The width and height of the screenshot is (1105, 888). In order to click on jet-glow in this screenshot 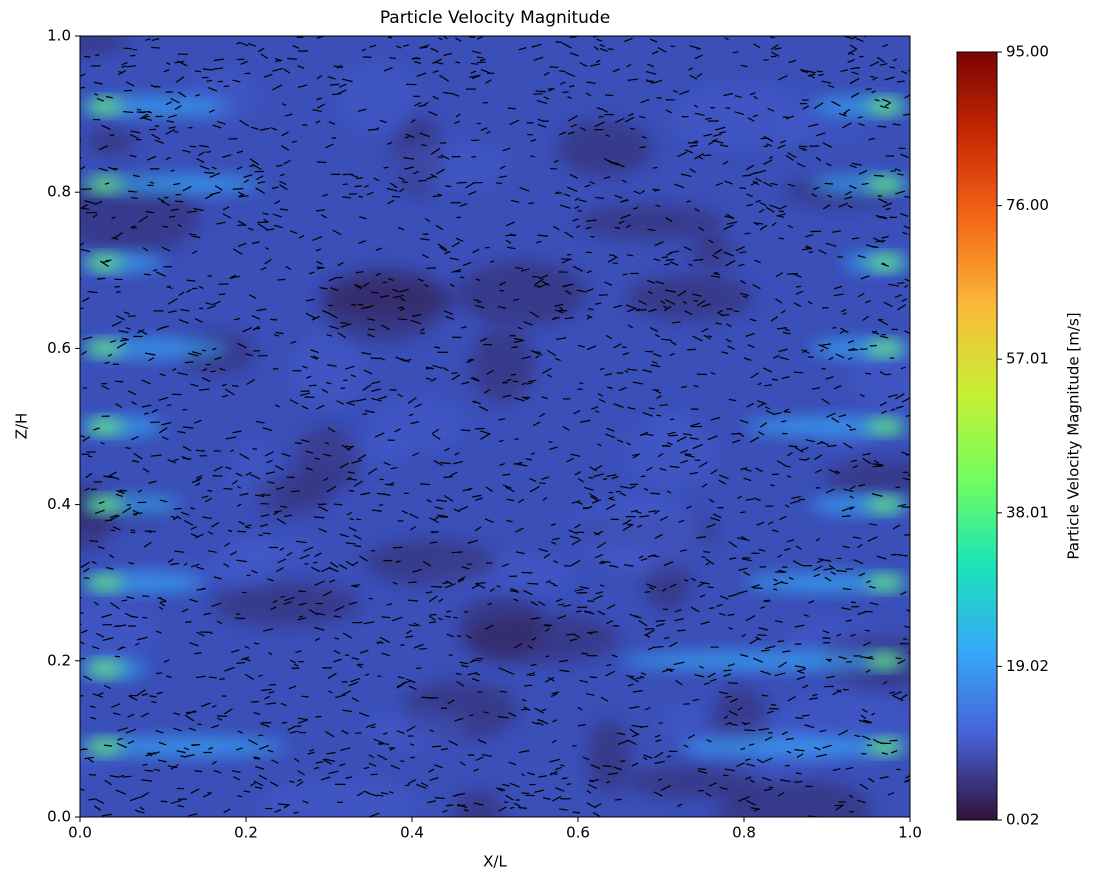, I will do `click(764, 660)`.